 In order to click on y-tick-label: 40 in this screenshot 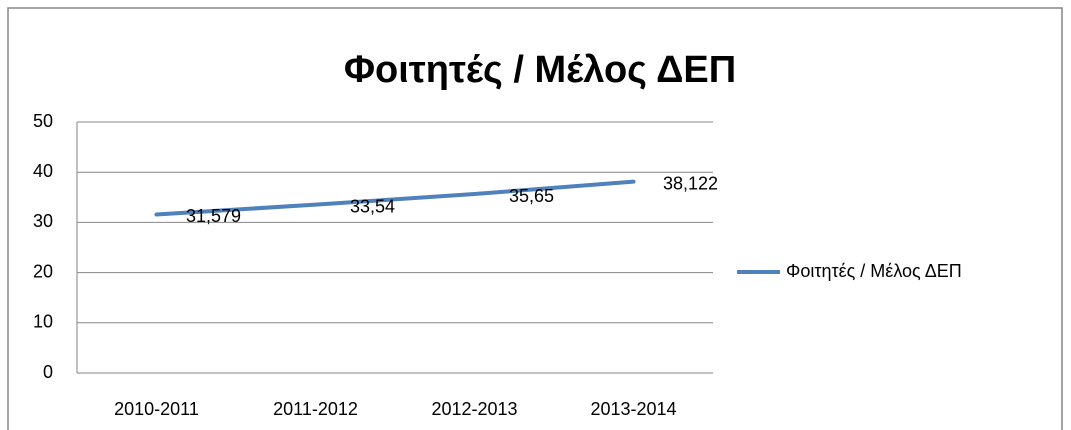, I will do `click(43, 171)`.